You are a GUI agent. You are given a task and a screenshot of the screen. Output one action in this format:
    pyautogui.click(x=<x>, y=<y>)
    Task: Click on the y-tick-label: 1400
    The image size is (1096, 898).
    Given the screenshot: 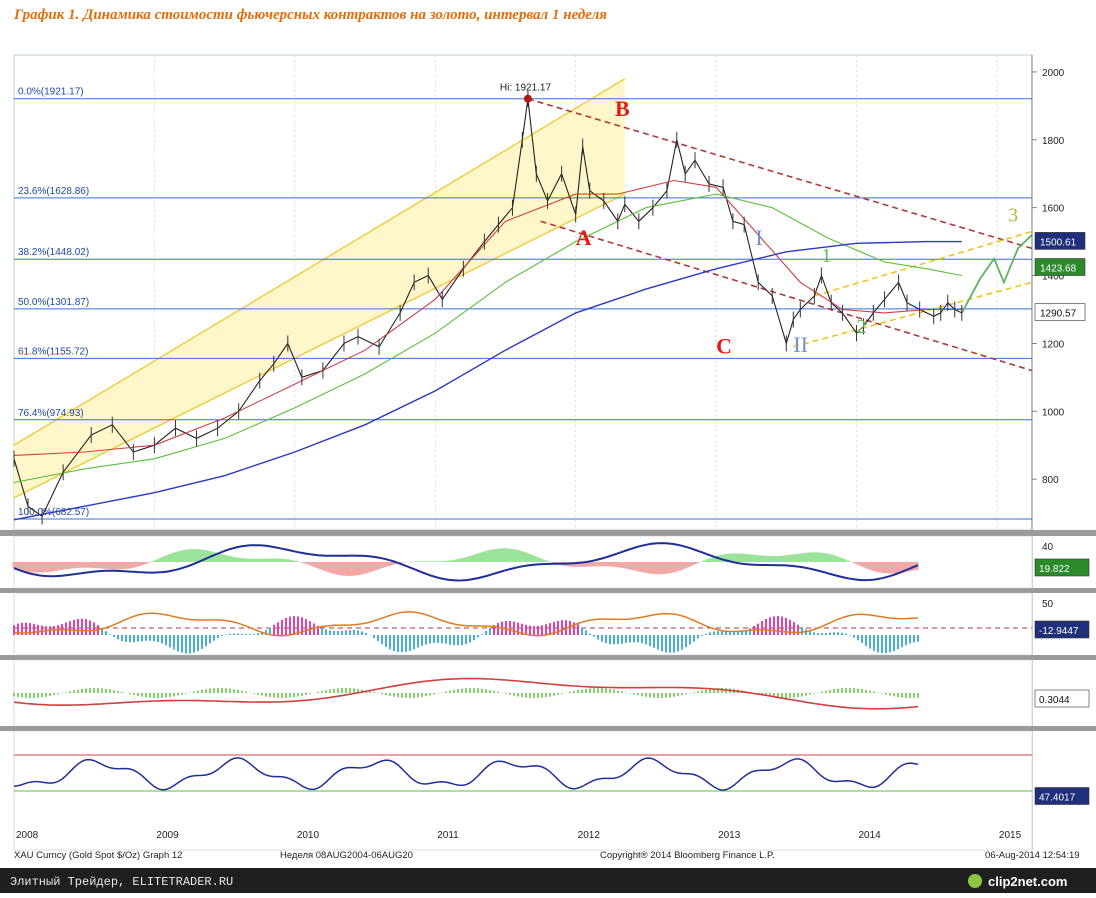 What is the action you would take?
    pyautogui.click(x=1053, y=277)
    